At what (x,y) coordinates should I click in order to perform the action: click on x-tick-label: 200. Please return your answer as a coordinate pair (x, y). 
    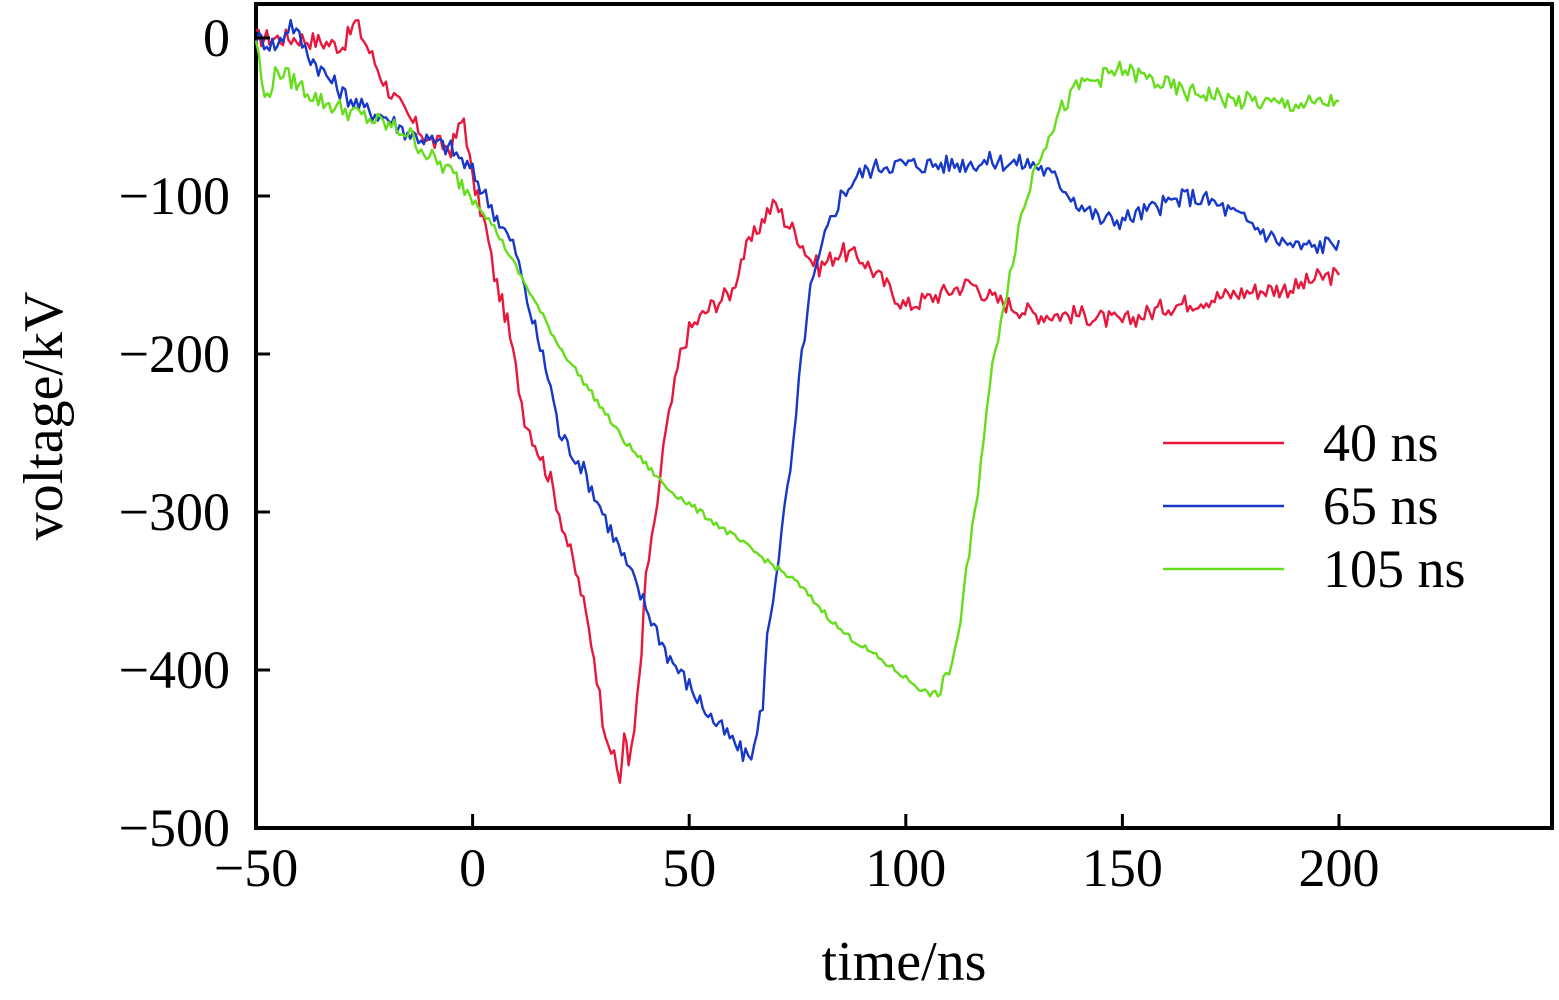
    Looking at the image, I should click on (1339, 868).